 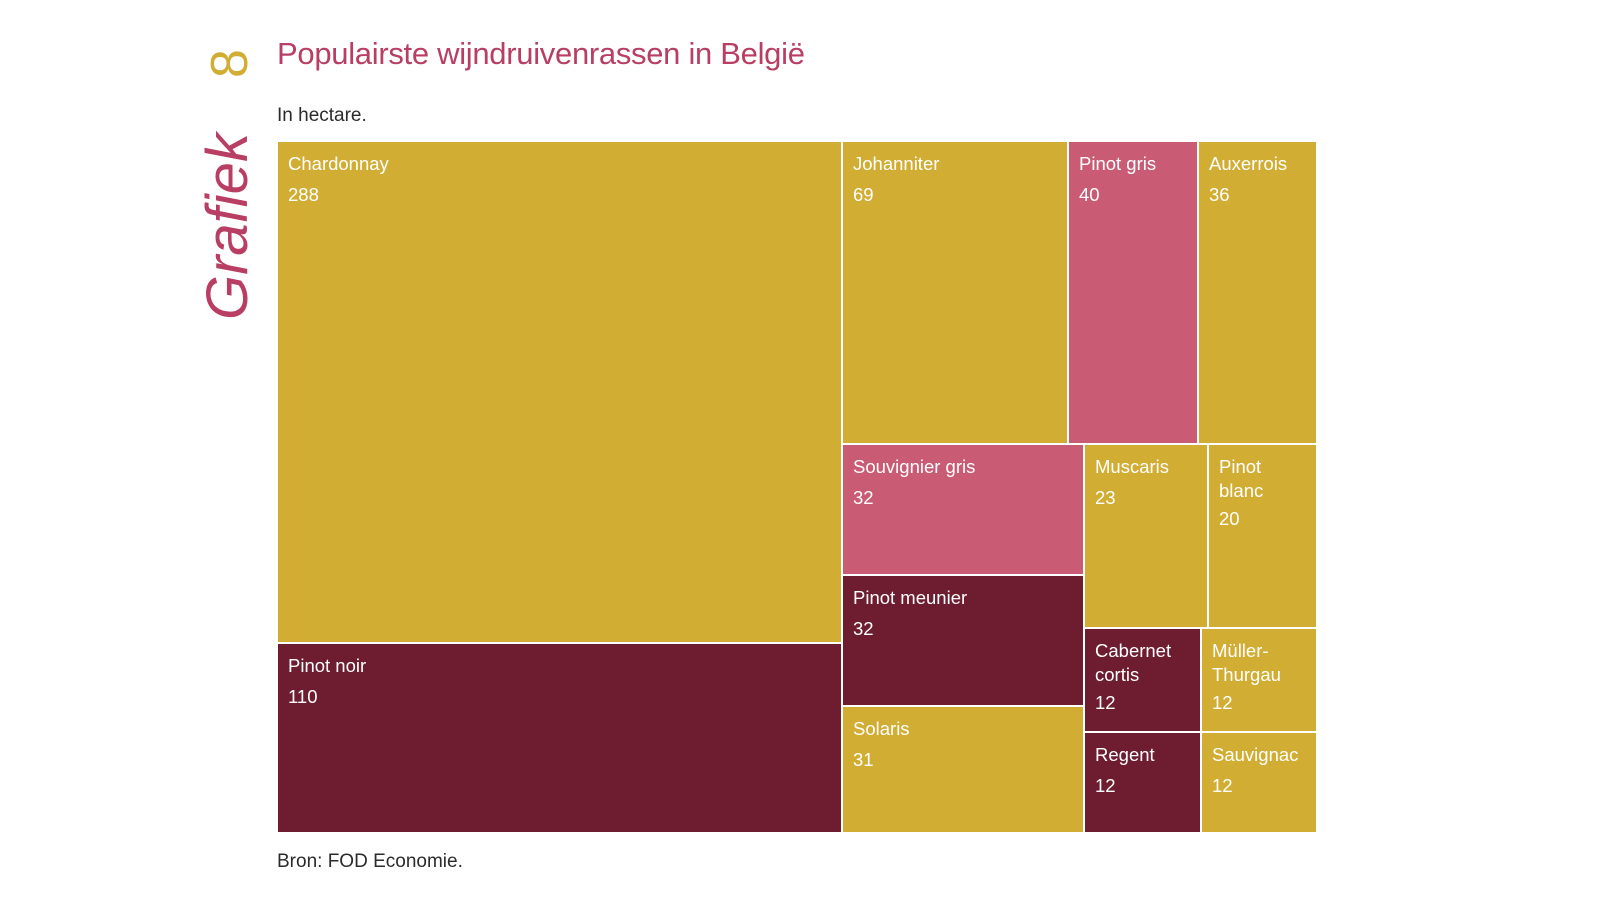 I want to click on chart-number-label: 8 Grafiek, so click(x=226, y=182).